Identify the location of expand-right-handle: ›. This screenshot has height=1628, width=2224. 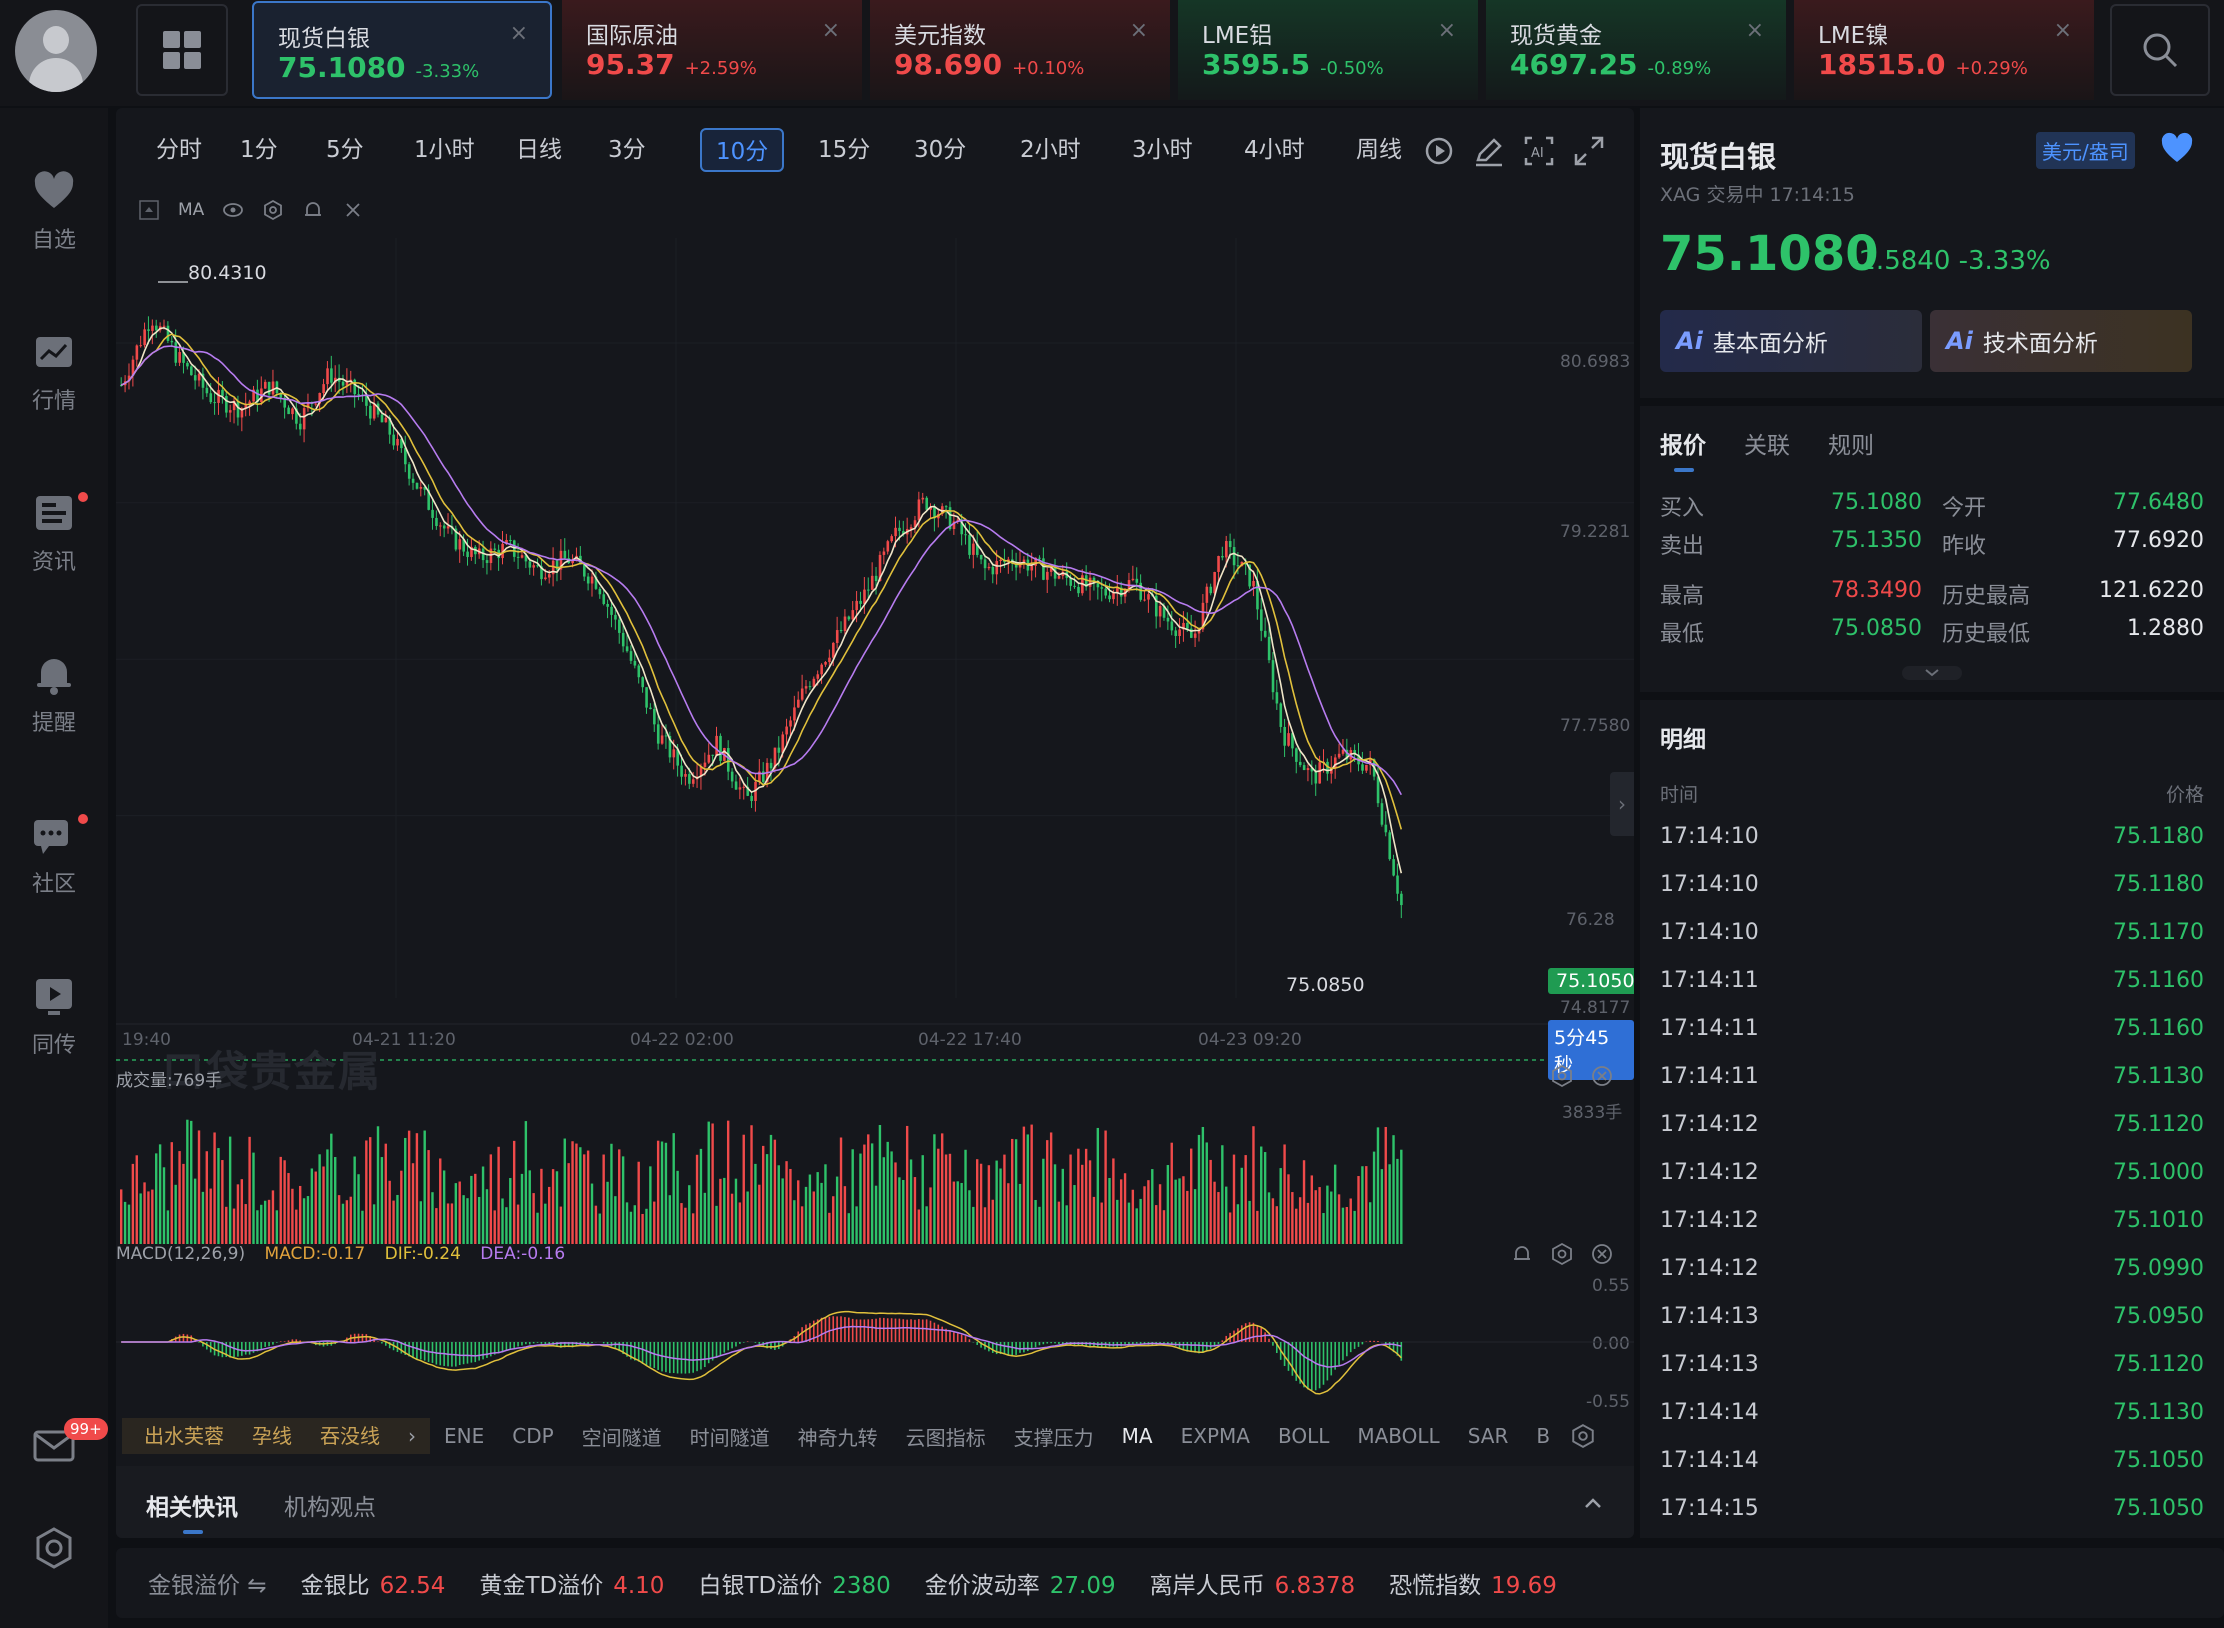
(1622, 804).